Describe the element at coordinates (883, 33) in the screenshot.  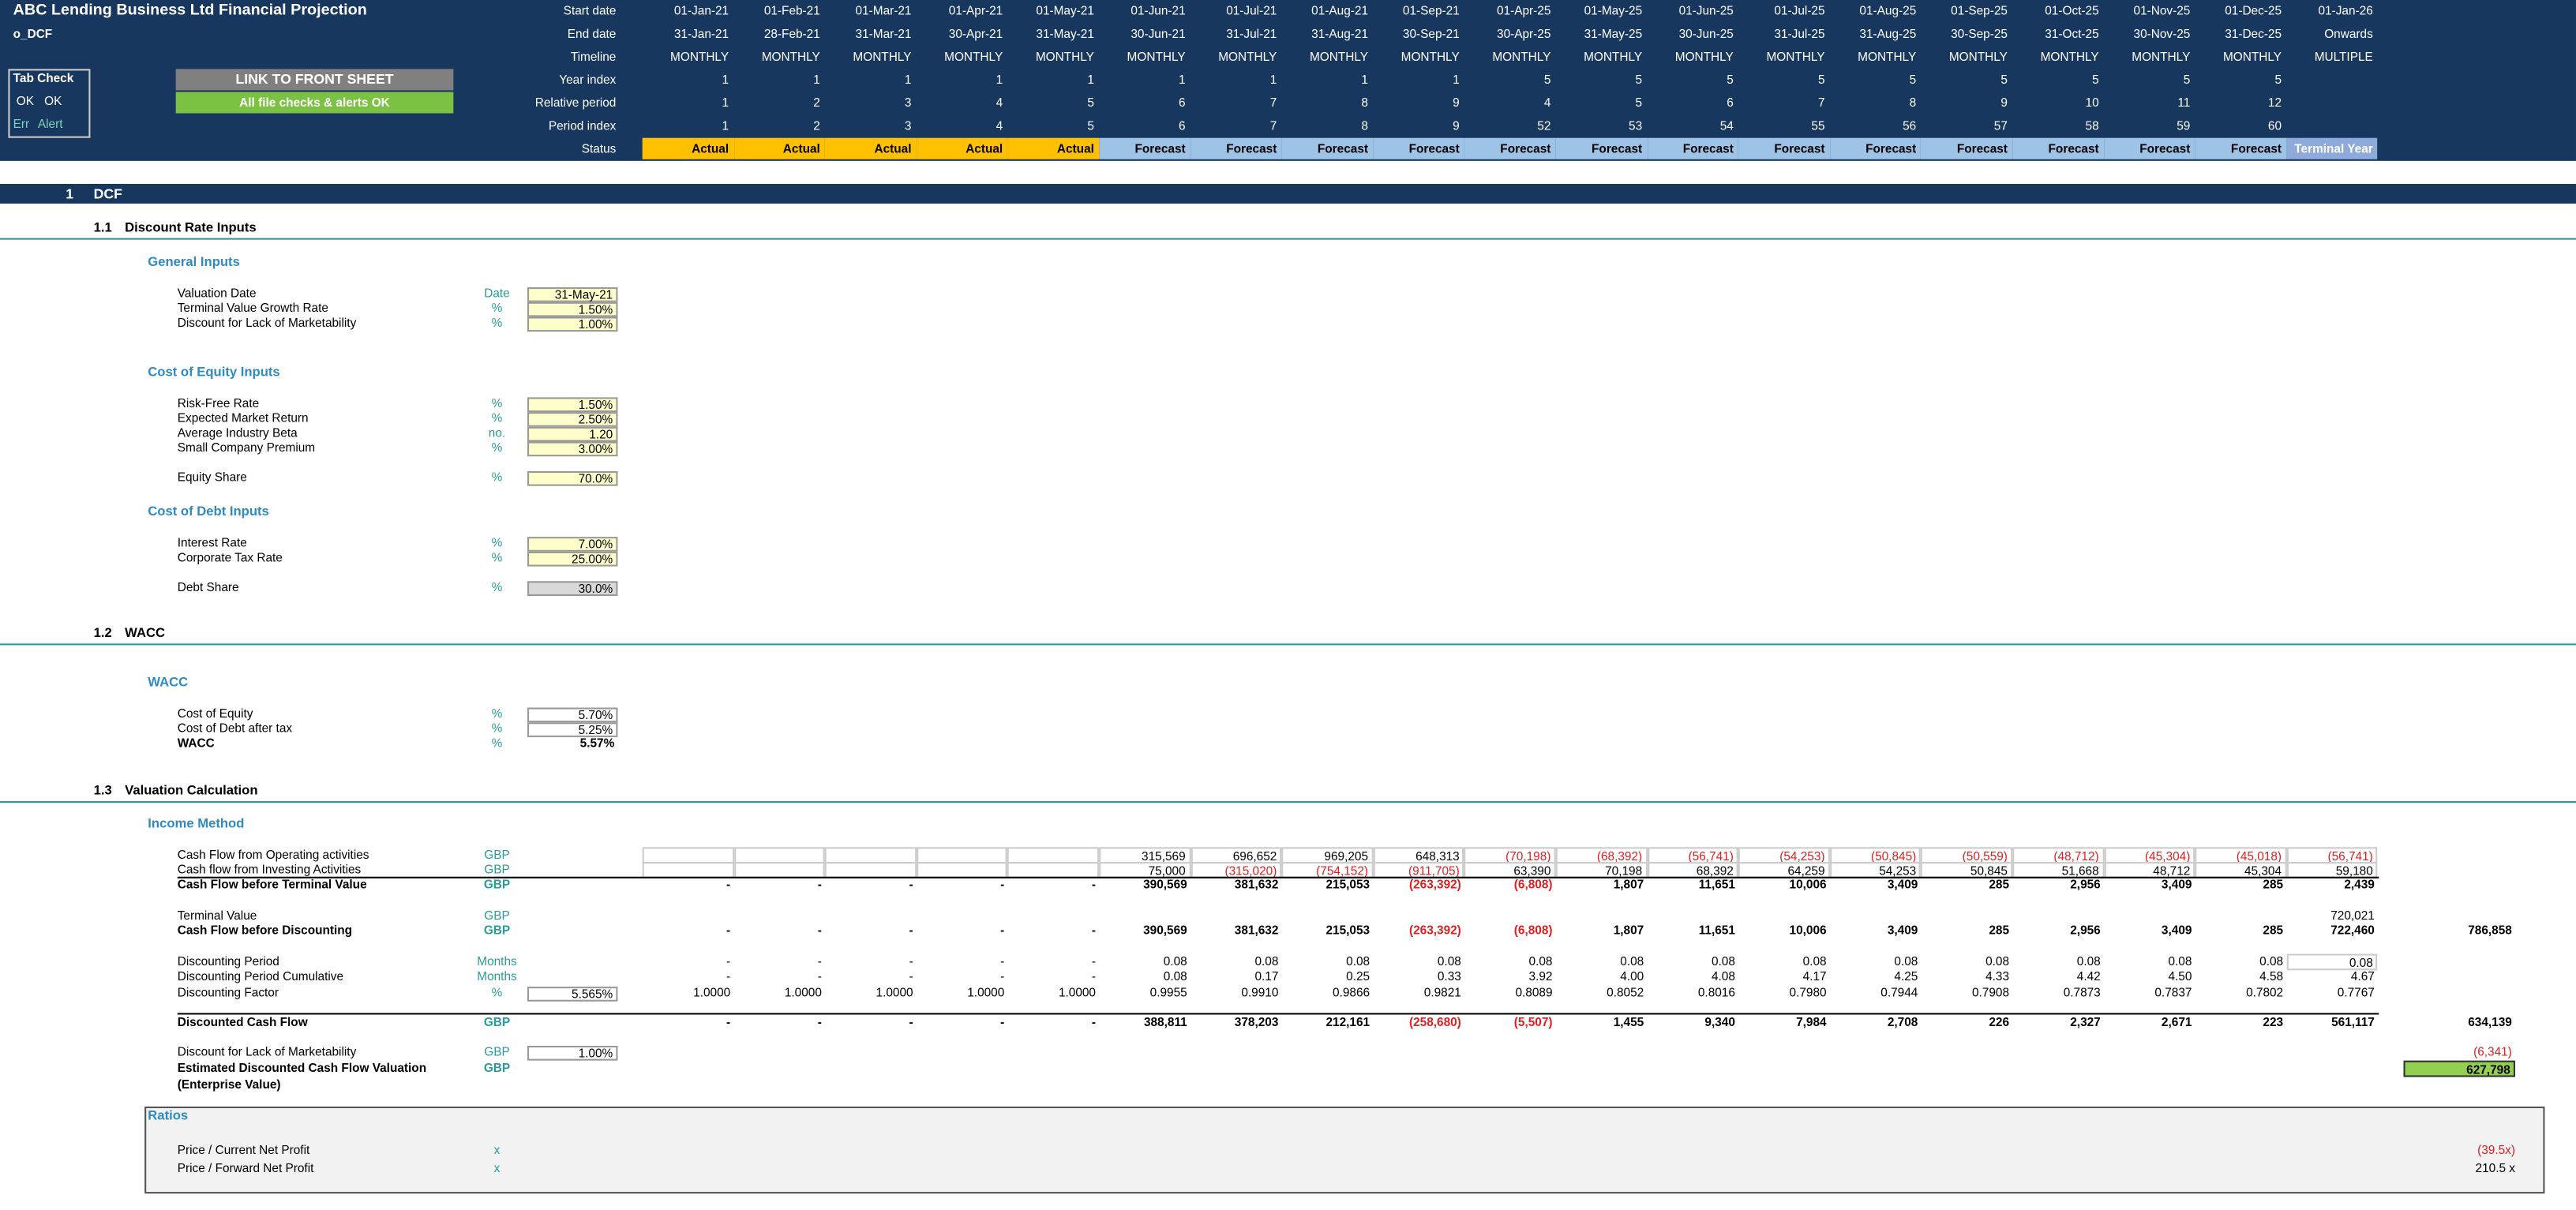
I see `timeline-cell: 31-Mar-21` at that location.